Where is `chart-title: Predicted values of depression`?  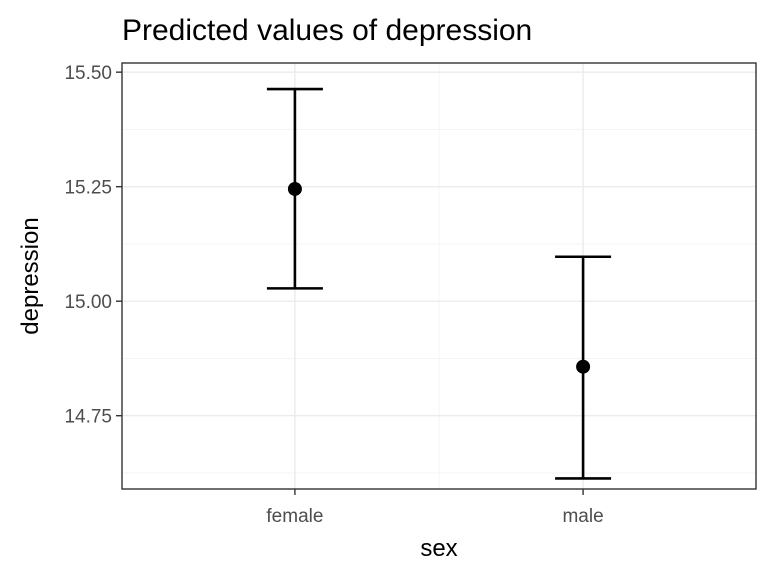 chart-title: Predicted values of depression is located at coordinates (327, 30).